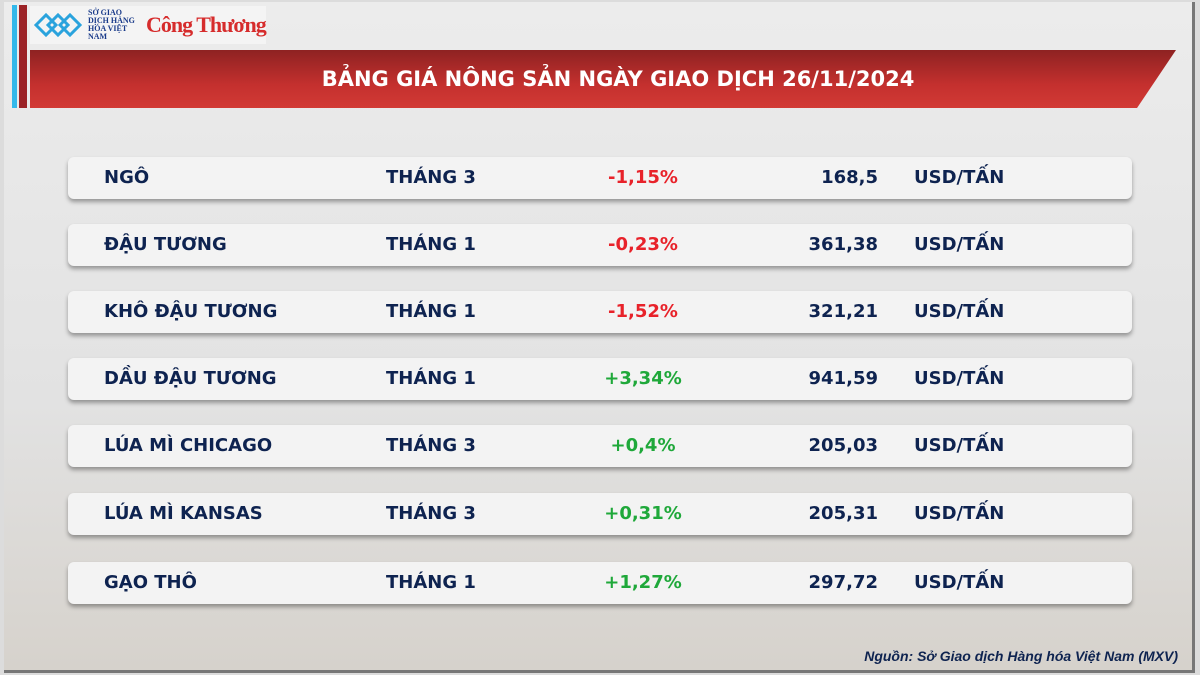  Describe the element at coordinates (111, 24) in the screenshot. I see `mxv-logo-text: SỞ GIAO DỊCH HÀNG HÓA VIỆT NAM` at that location.